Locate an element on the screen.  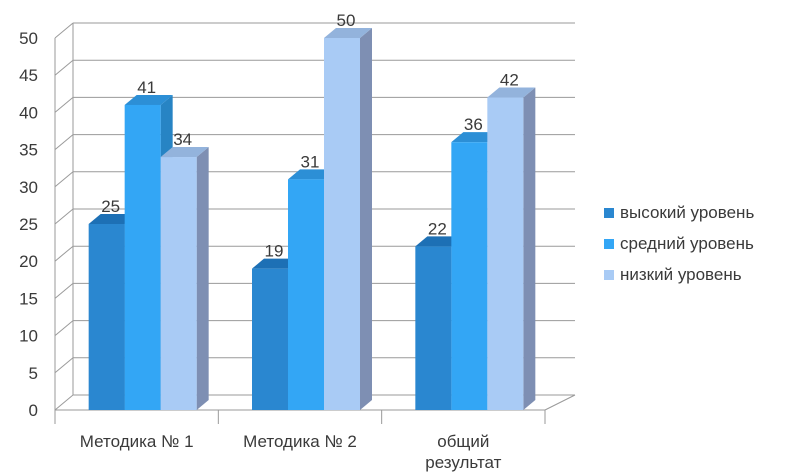
y-tick-label: 45 is located at coordinates (28, 75).